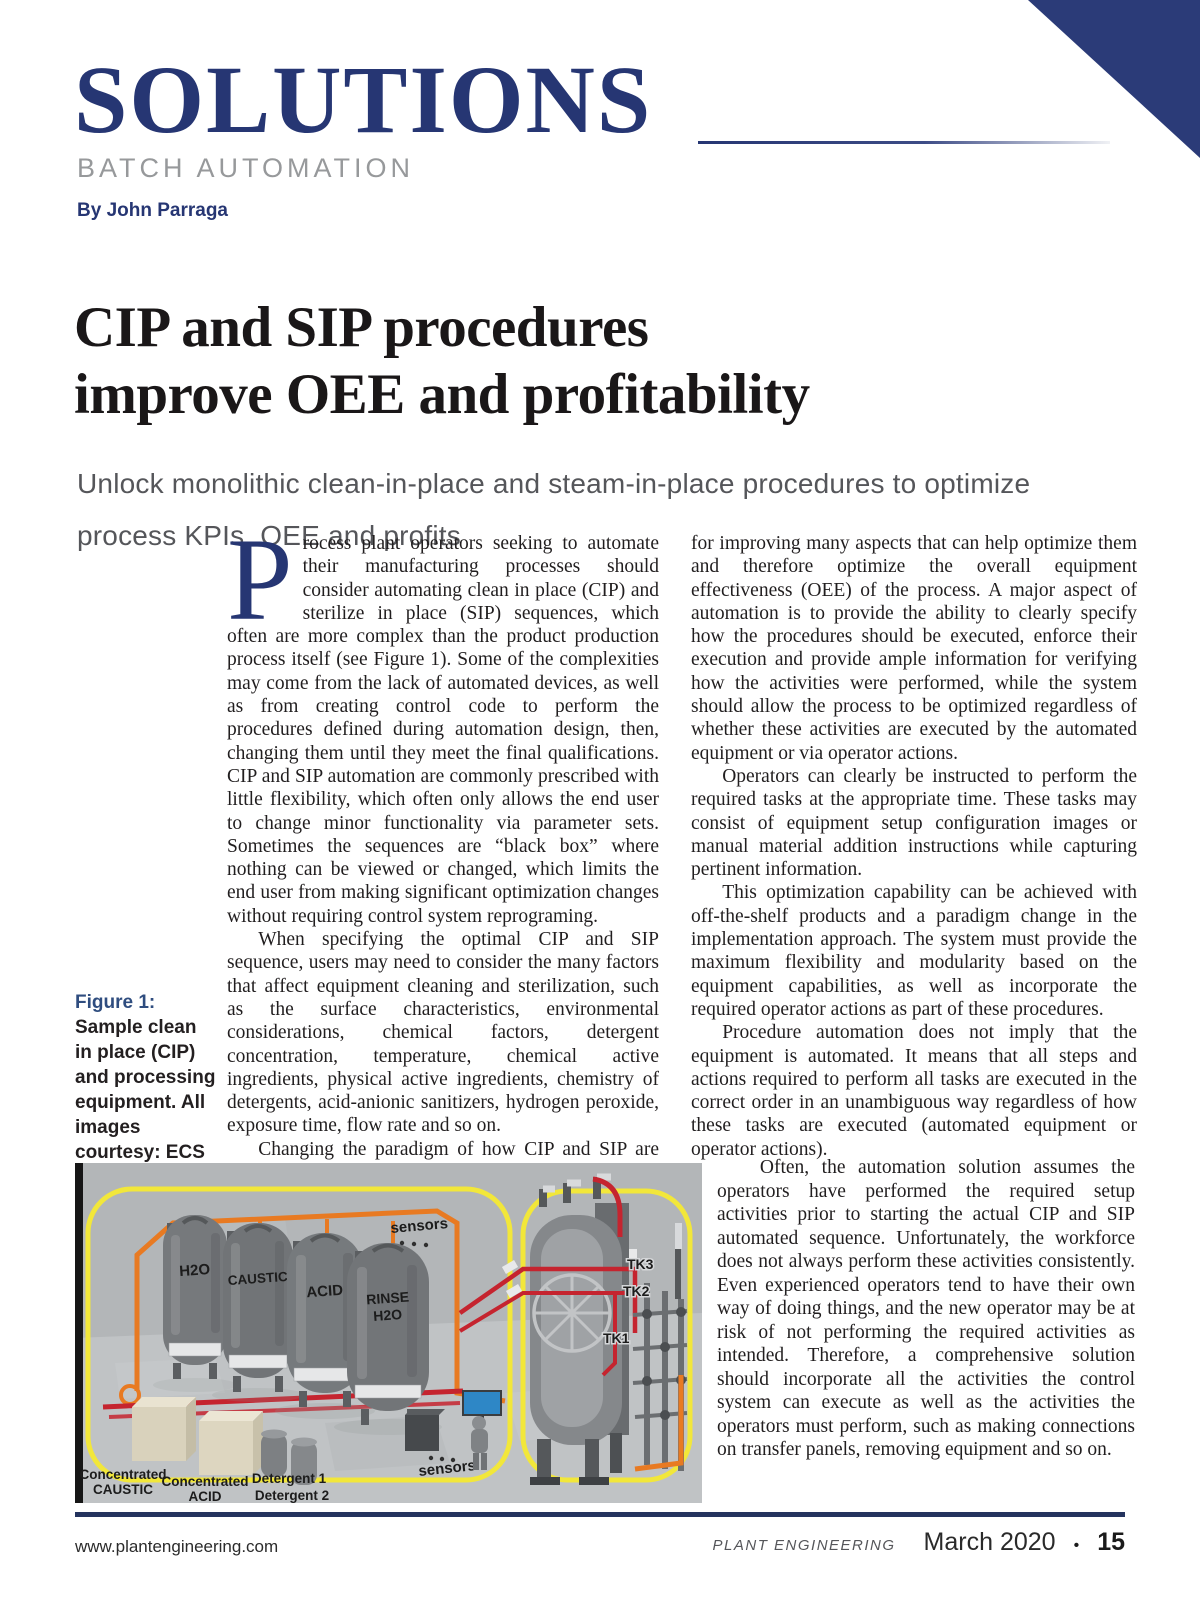 This screenshot has height=1600, width=1200. Describe the element at coordinates (361, 328) in the screenshot. I see `headline-line-1: CIP and SIP procedures` at that location.